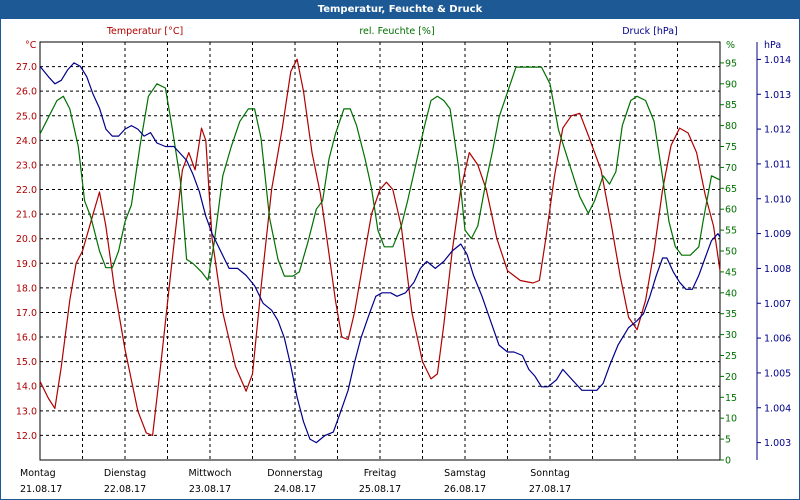 The height and width of the screenshot is (500, 800). I want to click on pressure-tick-label: 1.007, so click(777, 304).